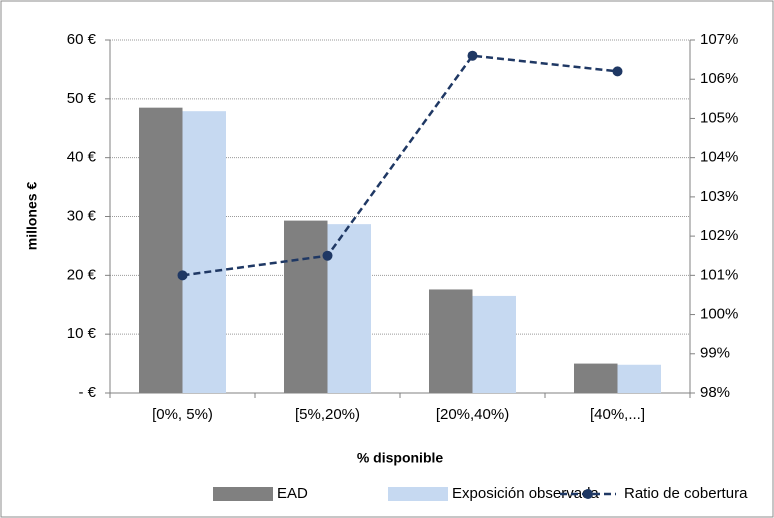  What do you see at coordinates (719, 235) in the screenshot?
I see `y2-tick-label: 102%` at bounding box center [719, 235].